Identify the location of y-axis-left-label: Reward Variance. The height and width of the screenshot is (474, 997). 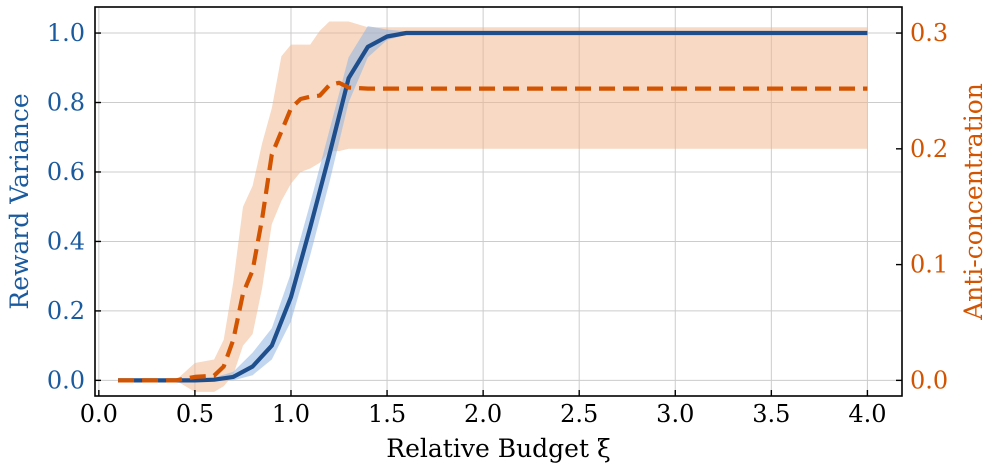
(19, 201).